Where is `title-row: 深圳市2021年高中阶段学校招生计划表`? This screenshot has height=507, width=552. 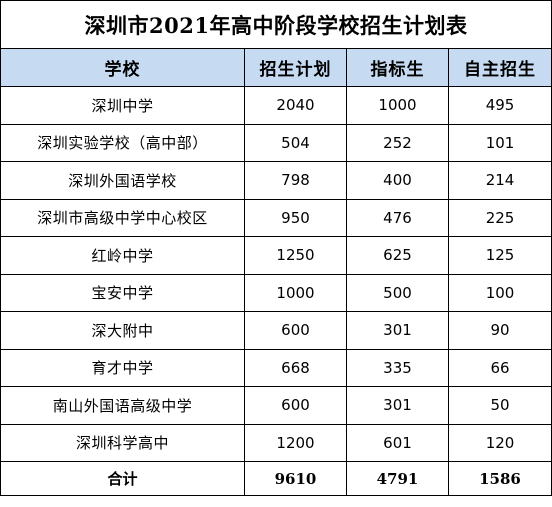
title-row: 深圳市2021年高中阶段学校招生计划表 is located at coordinates (276, 24).